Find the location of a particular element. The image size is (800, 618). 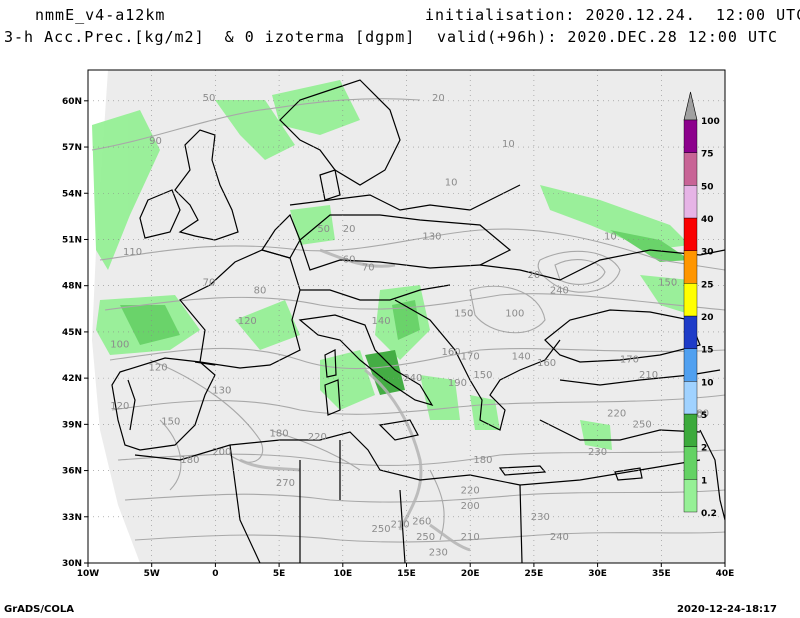

field-title: 3-h Acc.Prec.[kg/m2] & 0 izoterma [dgpm] is located at coordinates (210, 37).